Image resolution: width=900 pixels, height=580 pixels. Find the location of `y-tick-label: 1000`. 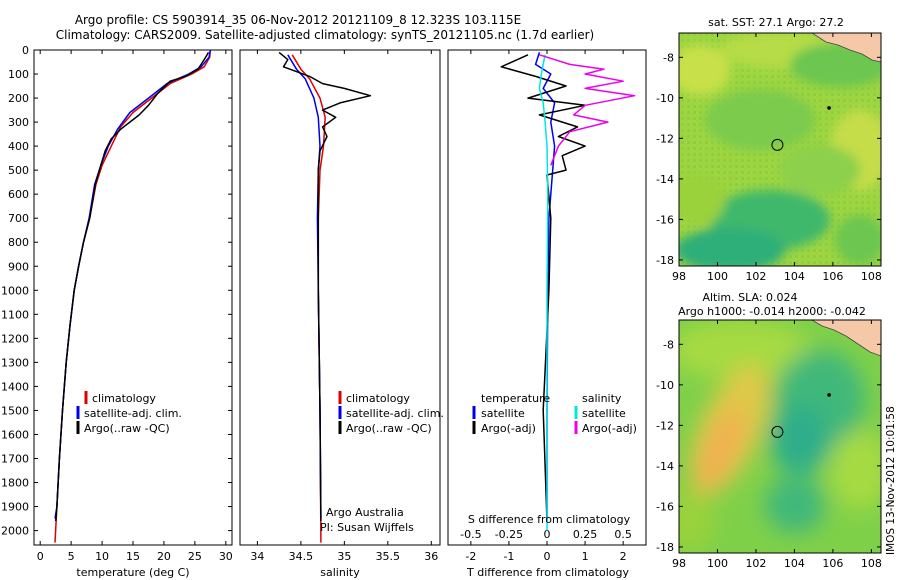

y-tick-label: 1000 is located at coordinates (15, 290).